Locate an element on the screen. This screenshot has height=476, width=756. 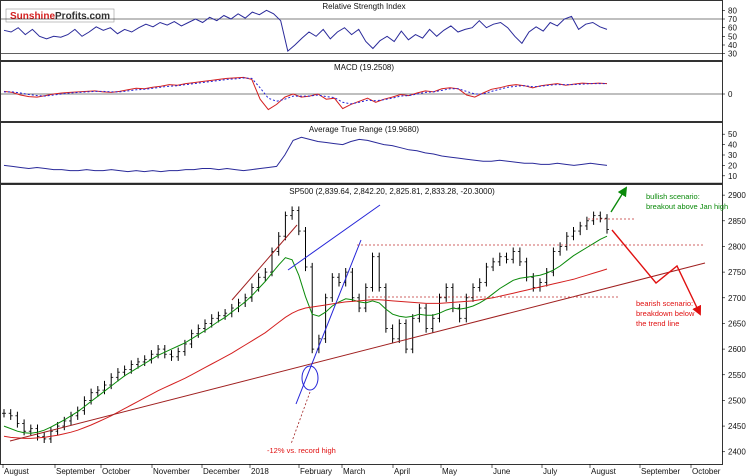
bullish-line-2: breakout above Jan high is located at coordinates (687, 206).